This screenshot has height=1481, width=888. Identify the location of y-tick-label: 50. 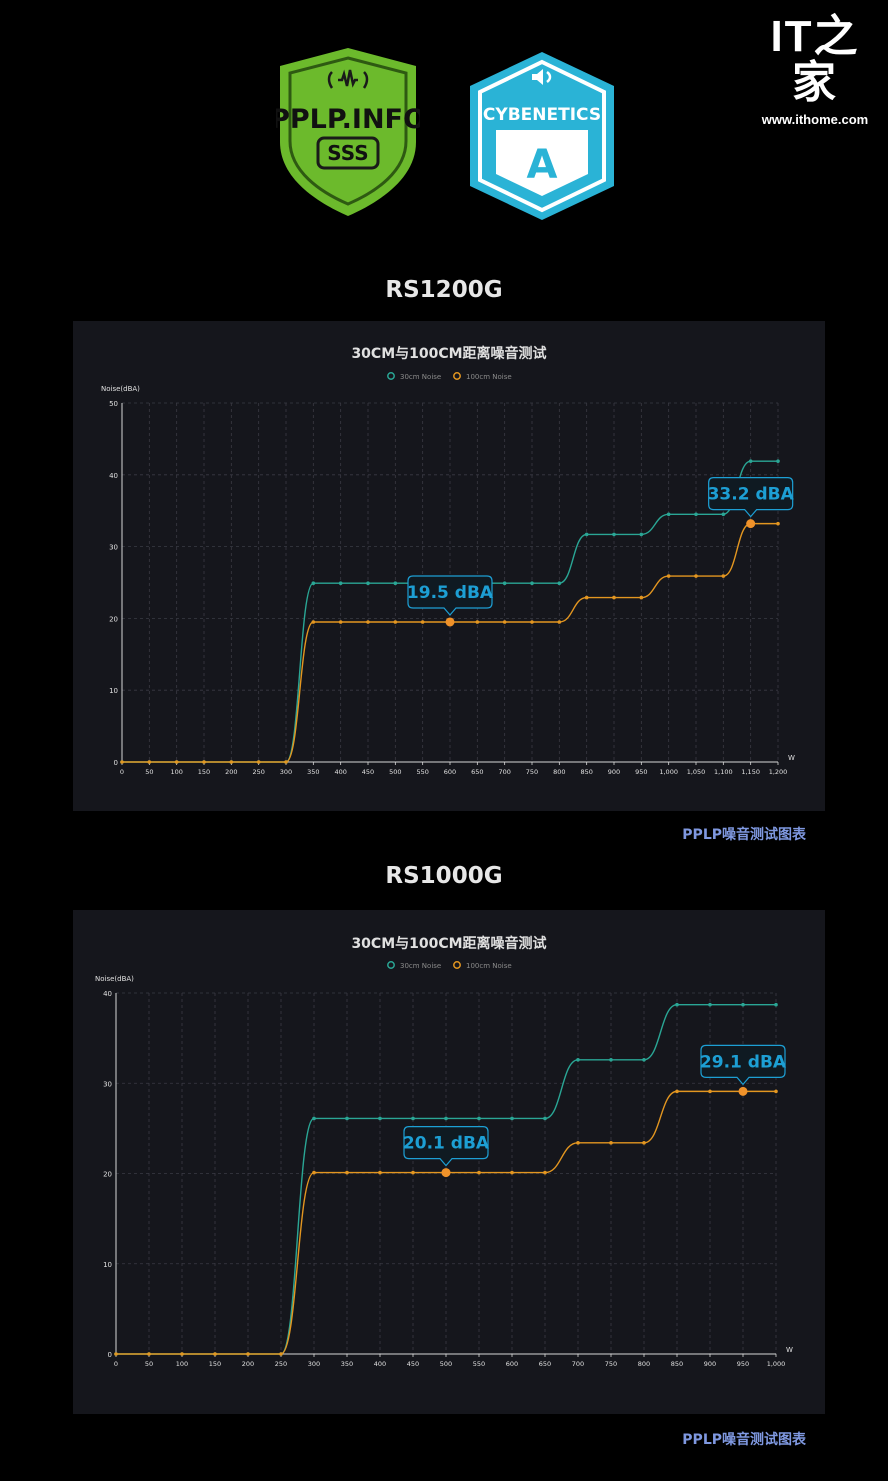
(113, 404).